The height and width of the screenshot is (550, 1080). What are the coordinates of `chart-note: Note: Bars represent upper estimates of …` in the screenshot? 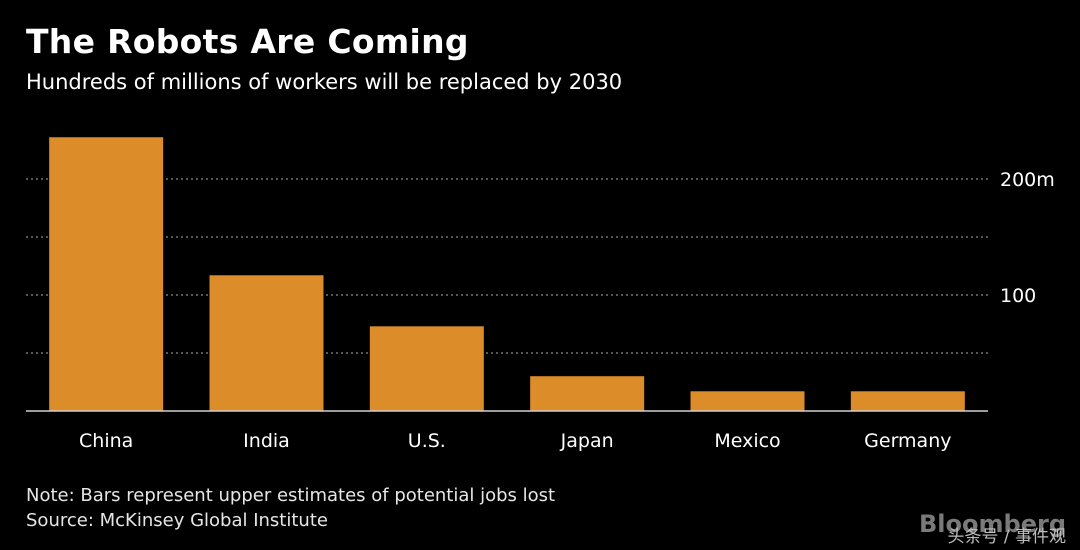 It's located at (291, 495).